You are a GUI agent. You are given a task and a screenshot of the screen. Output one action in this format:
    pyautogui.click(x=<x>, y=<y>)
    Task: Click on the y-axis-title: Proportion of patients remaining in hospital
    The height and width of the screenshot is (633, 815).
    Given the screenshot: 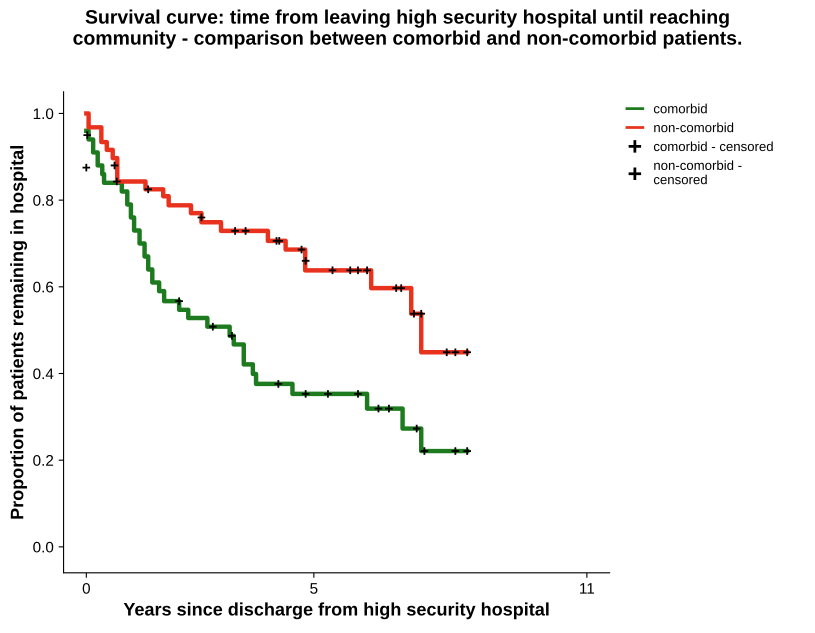 What is the action you would take?
    pyautogui.click(x=19, y=332)
    